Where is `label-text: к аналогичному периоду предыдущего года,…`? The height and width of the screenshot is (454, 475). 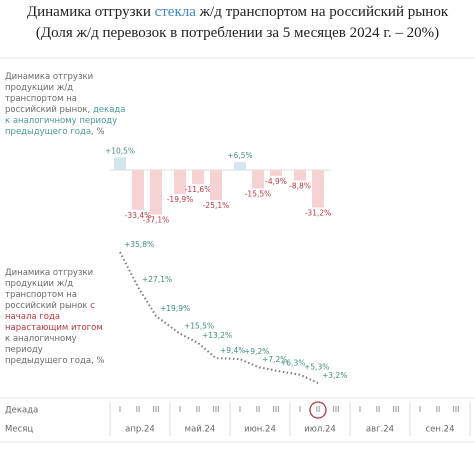
label-text: к аналогичному периоду предыдущего года,… is located at coordinates (55, 350).